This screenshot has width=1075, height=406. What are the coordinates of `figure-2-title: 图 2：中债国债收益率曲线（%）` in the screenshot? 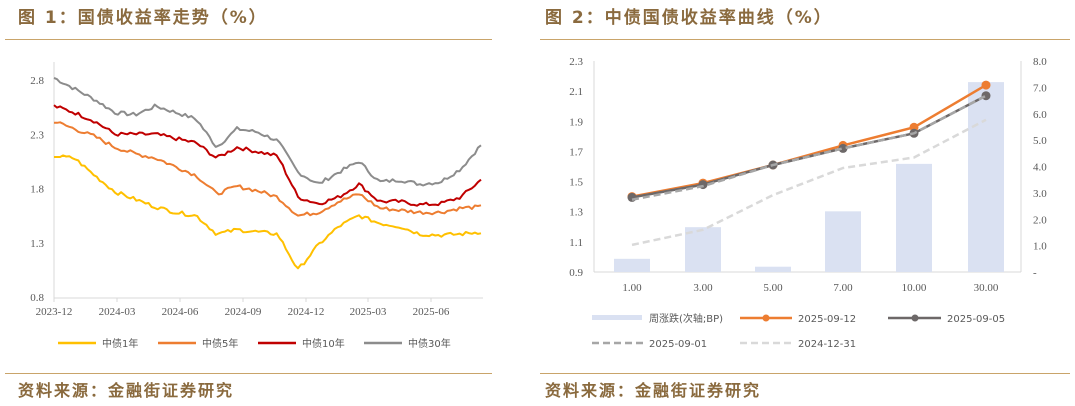 It's located at (689, 18).